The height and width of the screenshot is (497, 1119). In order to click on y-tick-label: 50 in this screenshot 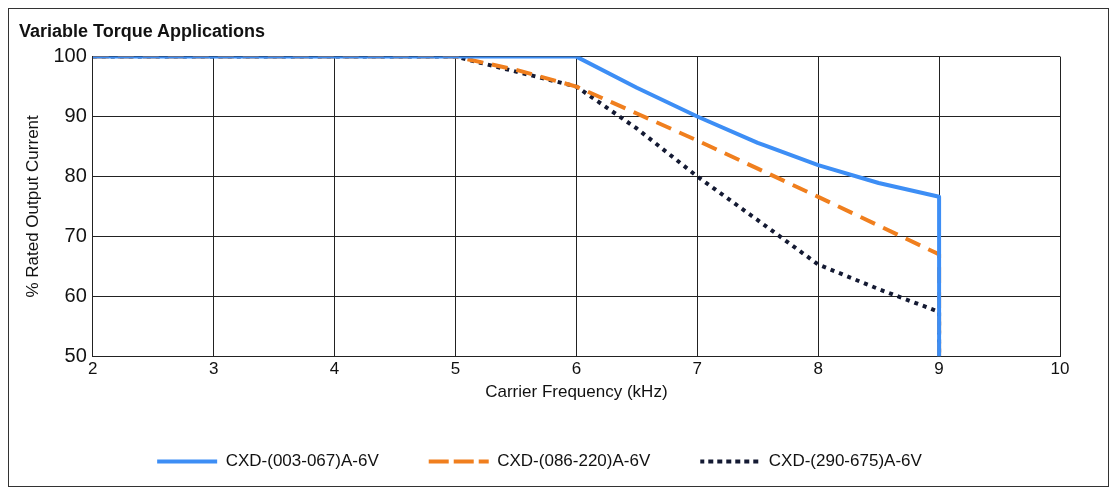, I will do `click(75, 354)`.